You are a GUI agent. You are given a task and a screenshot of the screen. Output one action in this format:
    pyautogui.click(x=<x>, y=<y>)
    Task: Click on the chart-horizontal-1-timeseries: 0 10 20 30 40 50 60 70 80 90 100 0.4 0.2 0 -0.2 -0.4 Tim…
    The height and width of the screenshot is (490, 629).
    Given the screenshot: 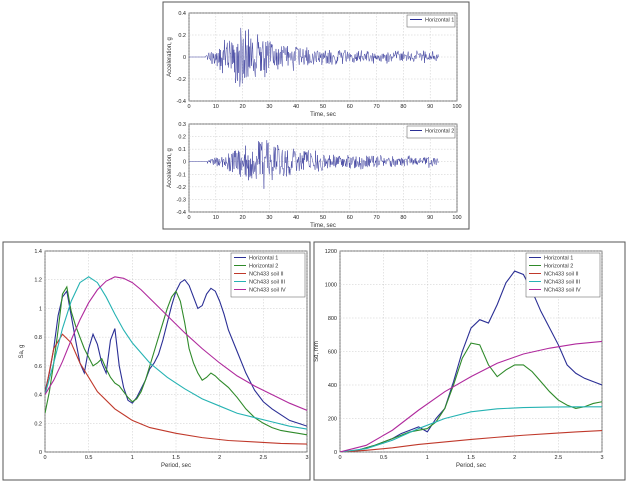 What is the action you would take?
    pyautogui.click(x=314, y=64)
    